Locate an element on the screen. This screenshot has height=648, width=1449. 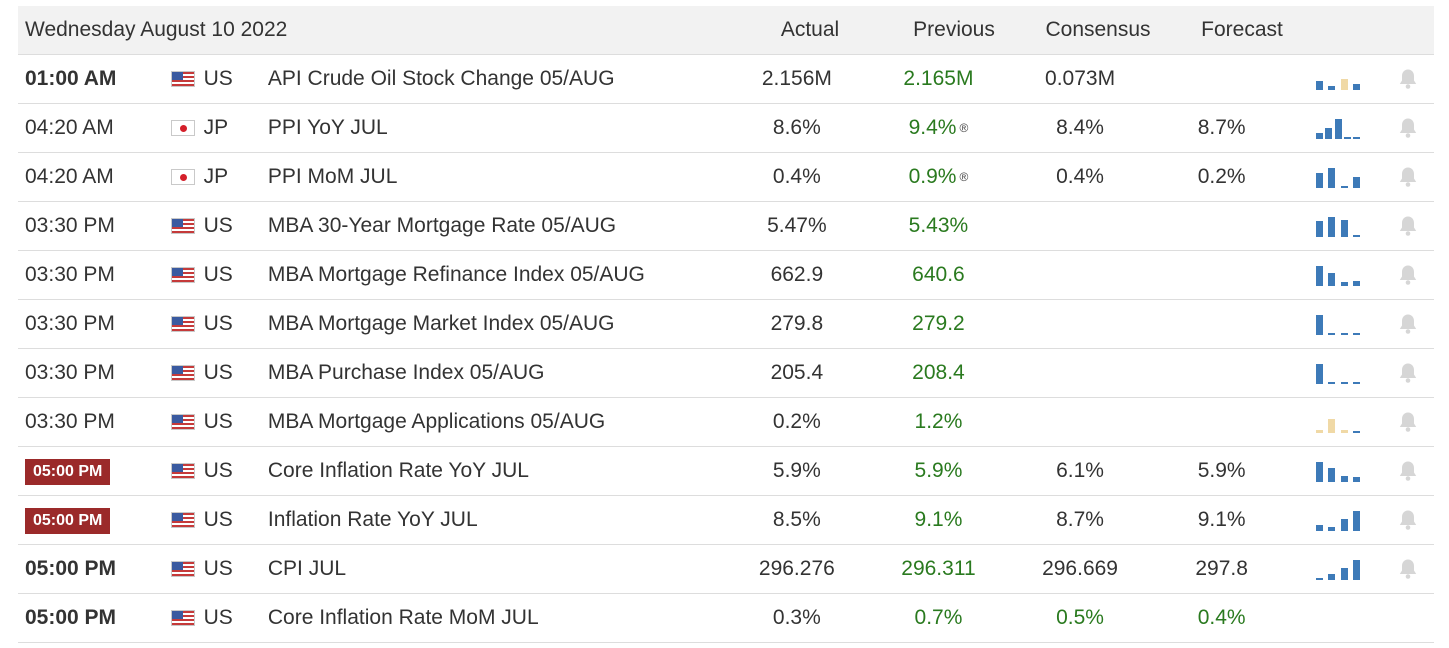
previous-cell: 5.9% is located at coordinates (939, 471).